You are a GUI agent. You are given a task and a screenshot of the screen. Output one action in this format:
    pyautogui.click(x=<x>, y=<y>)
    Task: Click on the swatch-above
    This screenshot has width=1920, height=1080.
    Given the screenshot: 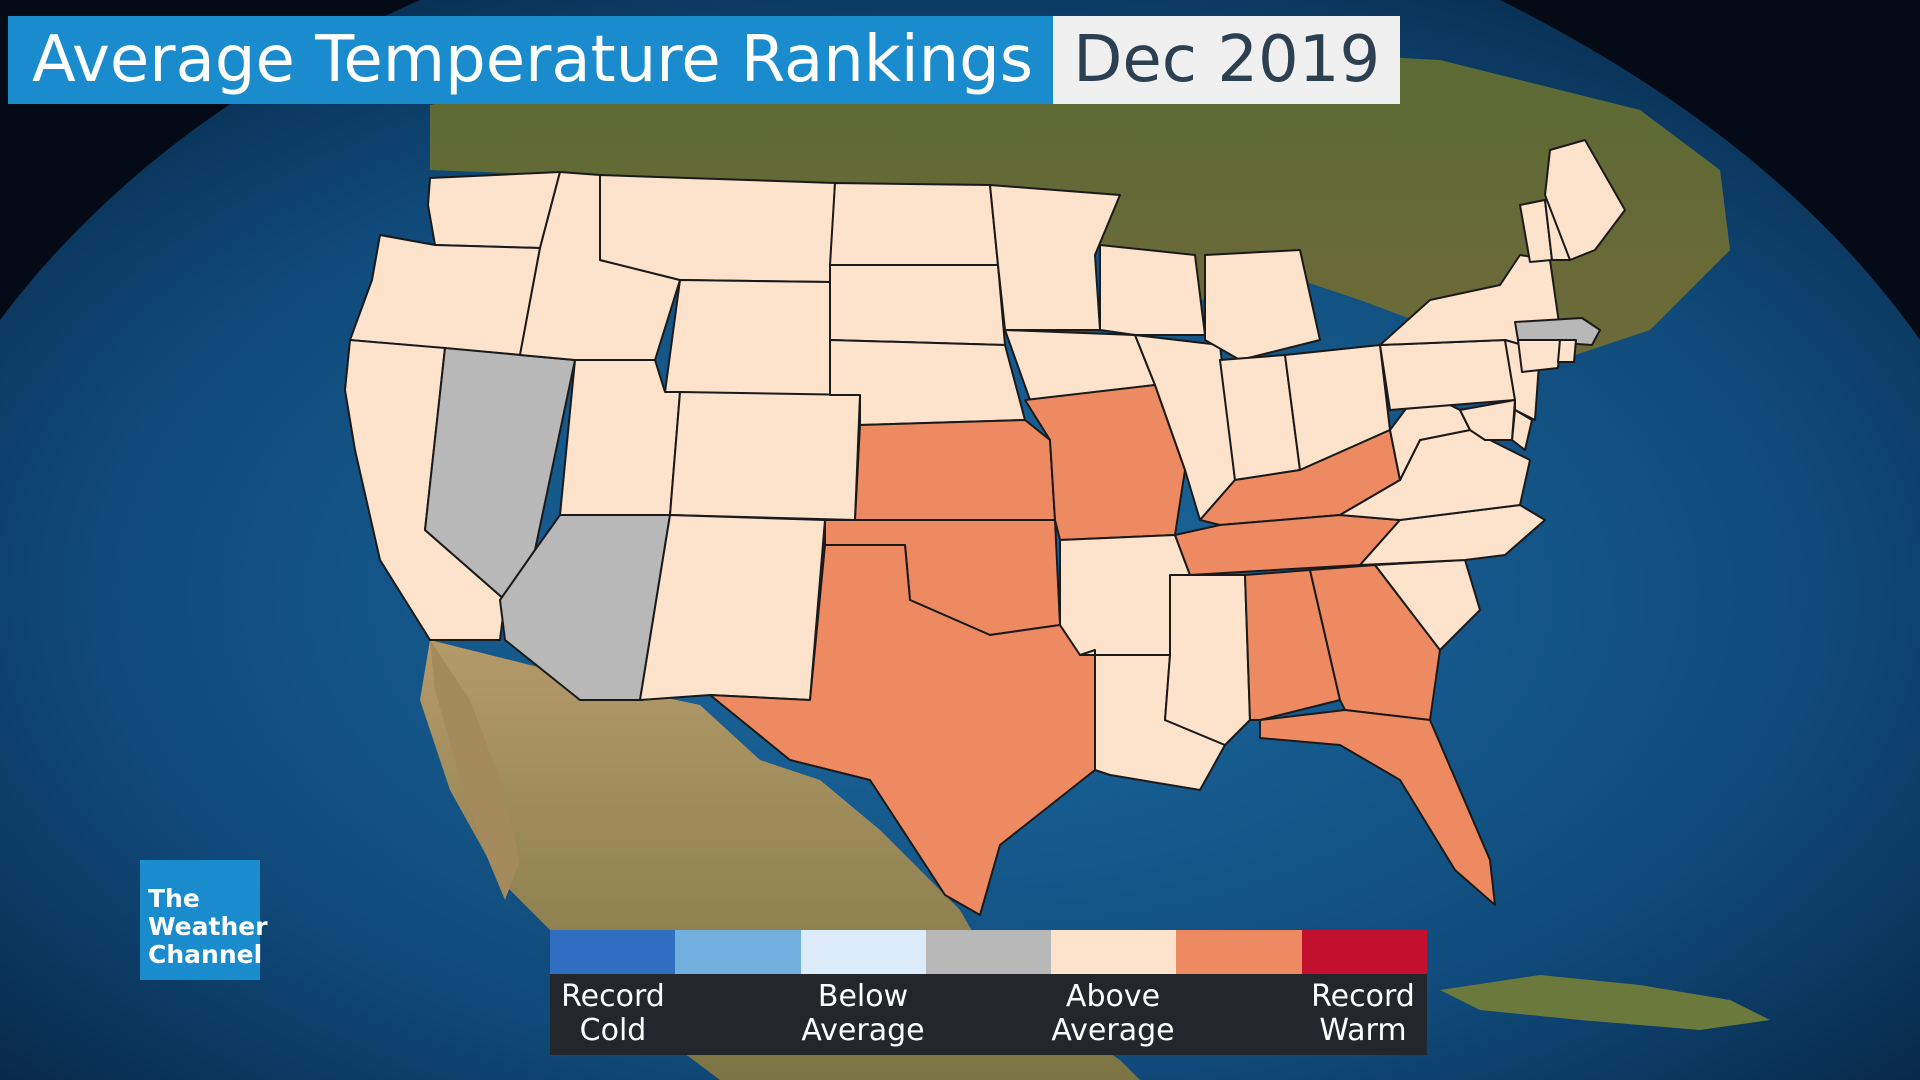 What is the action you would take?
    pyautogui.click(x=1114, y=952)
    